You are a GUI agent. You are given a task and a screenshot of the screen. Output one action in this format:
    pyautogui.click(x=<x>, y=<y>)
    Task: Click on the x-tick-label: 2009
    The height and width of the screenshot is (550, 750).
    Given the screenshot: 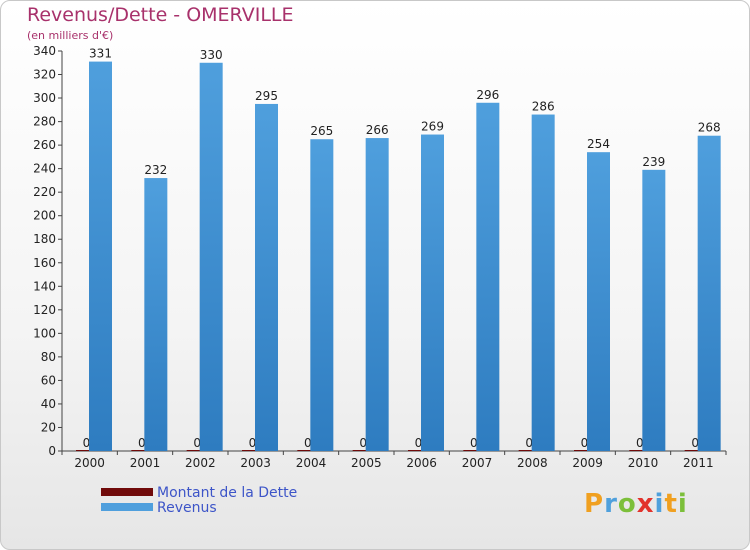 What is the action you would take?
    pyautogui.click(x=587, y=463)
    